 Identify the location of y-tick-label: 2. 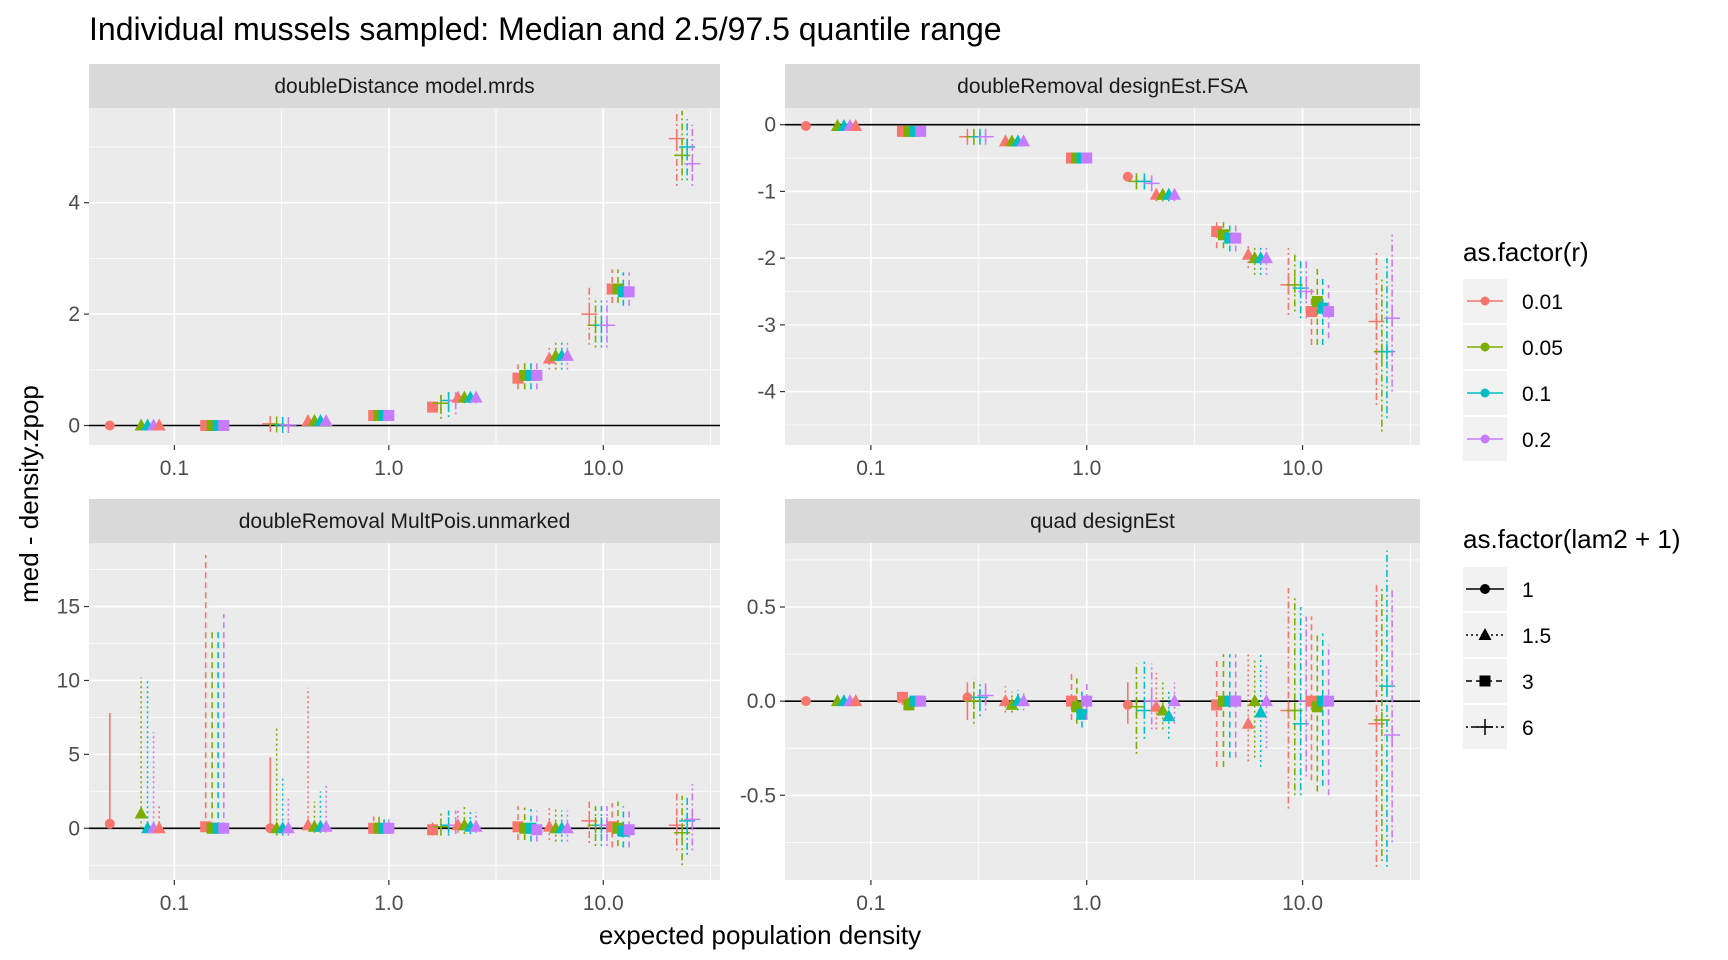
(74, 314).